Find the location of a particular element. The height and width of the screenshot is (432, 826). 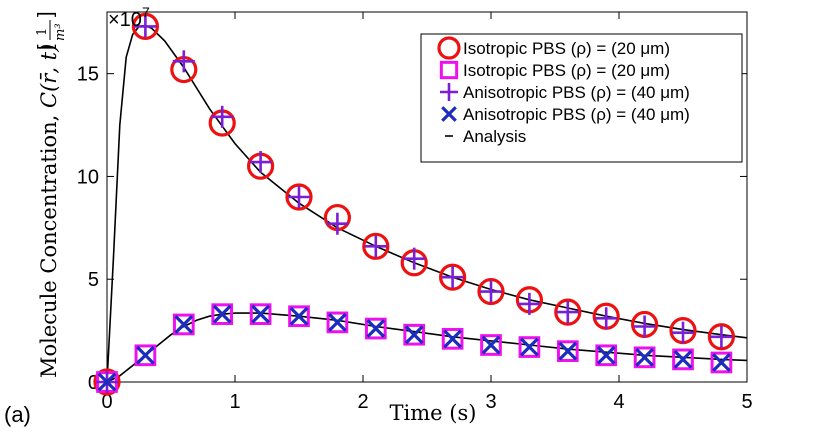

x-tick-label: 2 is located at coordinates (362, 402).